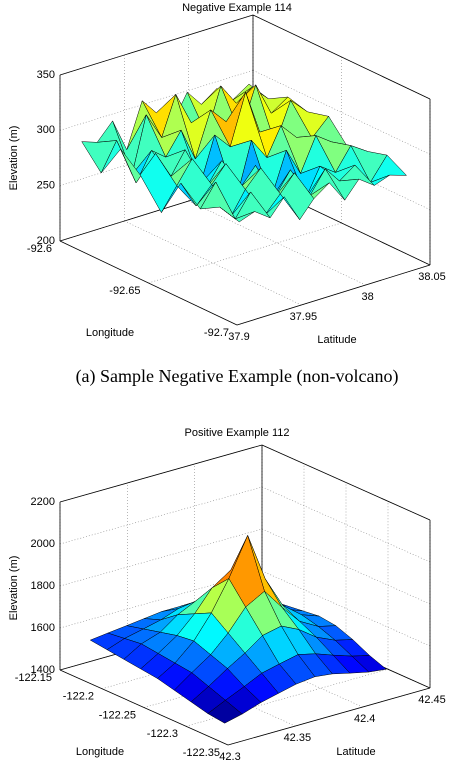 The width and height of the screenshot is (474, 763). I want to click on z-tick-label: 350, so click(46, 75).